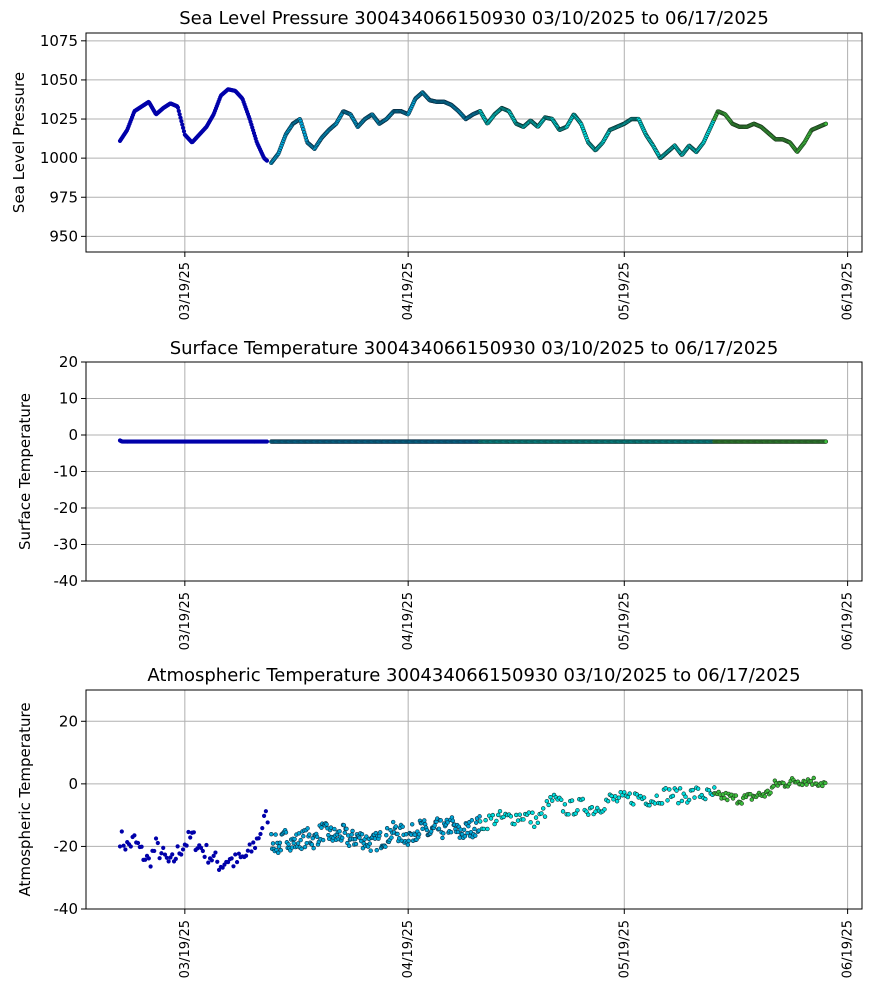 This screenshot has width=870, height=992. What do you see at coordinates (59, 41) in the screenshot?
I see `y-tick-label: 1075` at bounding box center [59, 41].